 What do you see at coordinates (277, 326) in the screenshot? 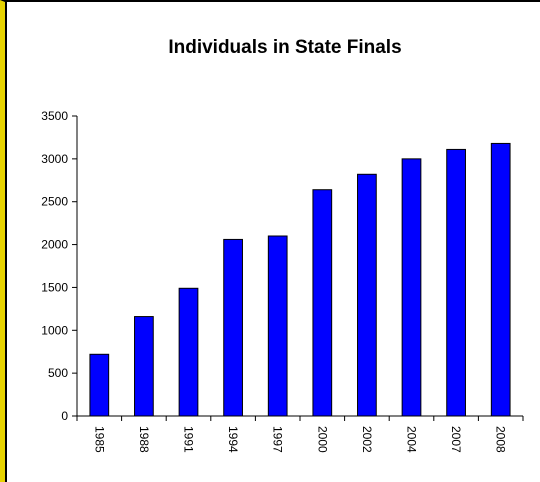
I see `bar-1997` at bounding box center [277, 326].